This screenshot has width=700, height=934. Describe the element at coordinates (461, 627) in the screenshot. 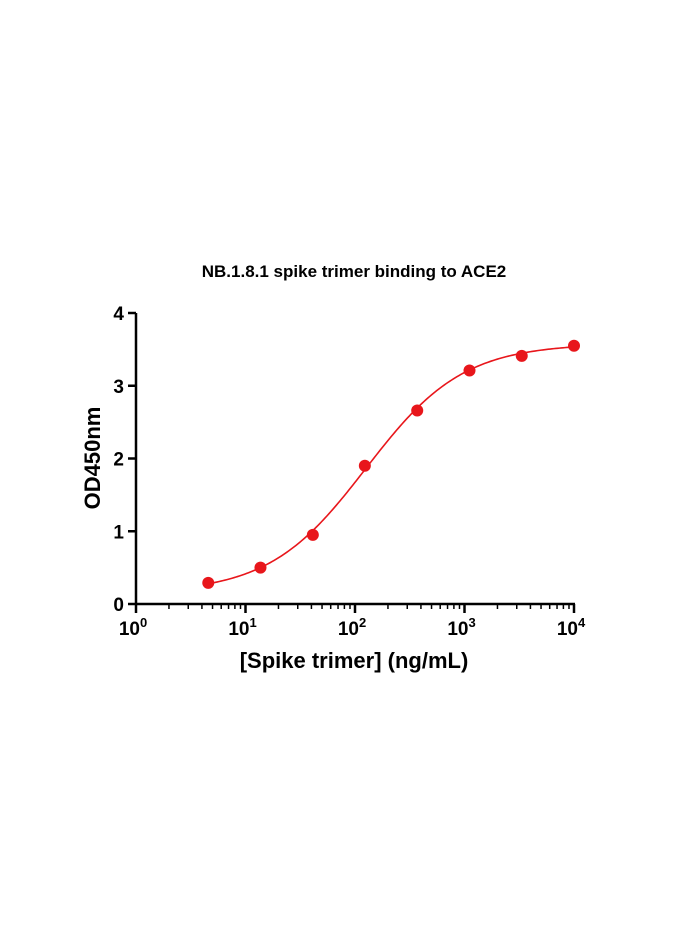

I see `x-tick-label: 10³` at that location.